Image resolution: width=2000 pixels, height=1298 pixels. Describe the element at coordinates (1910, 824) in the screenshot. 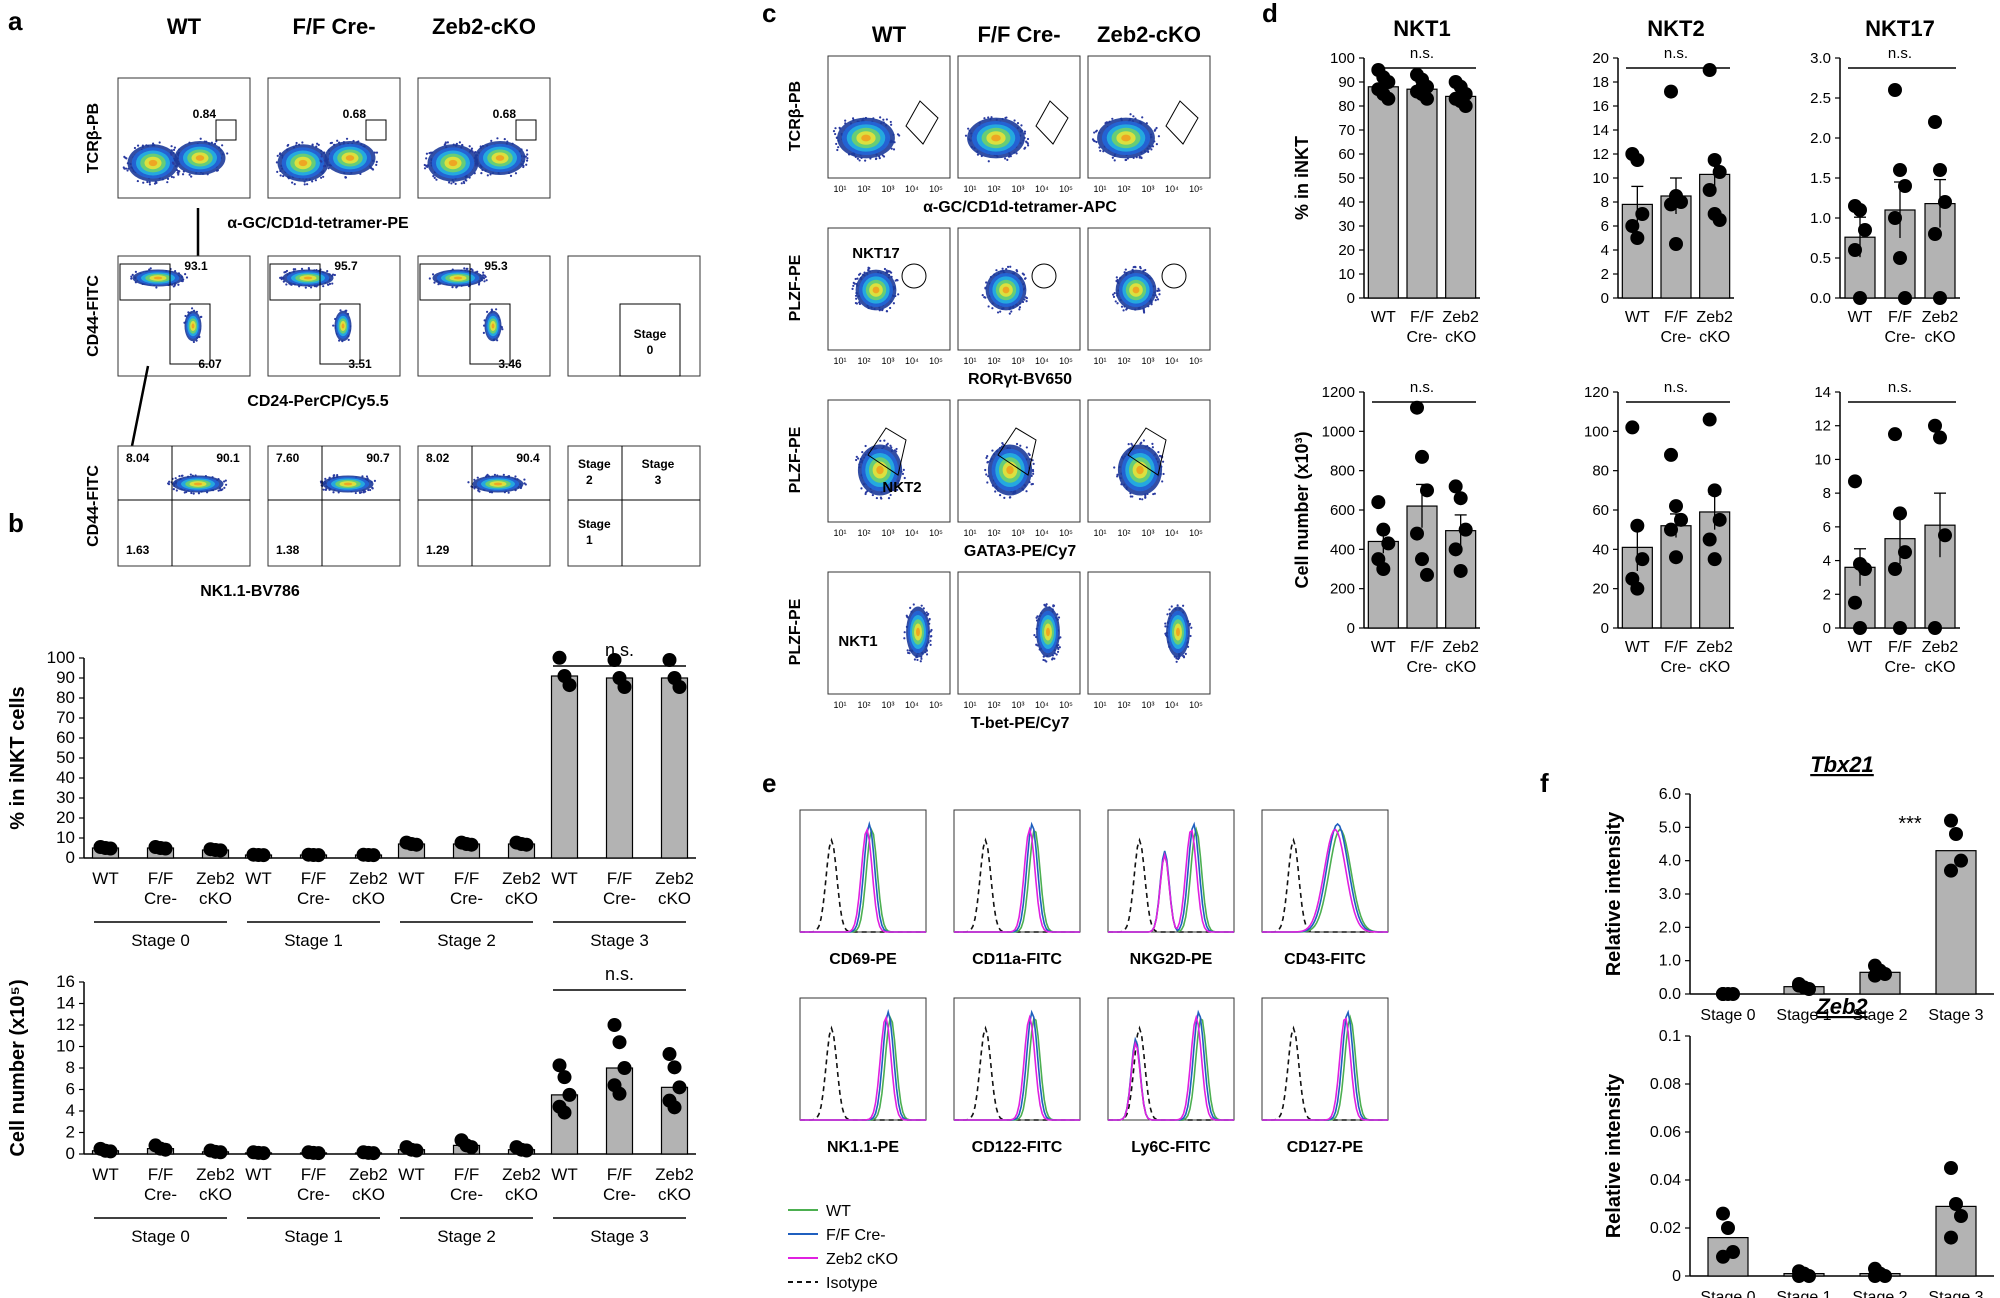

I see `significance-label: ***` at that location.